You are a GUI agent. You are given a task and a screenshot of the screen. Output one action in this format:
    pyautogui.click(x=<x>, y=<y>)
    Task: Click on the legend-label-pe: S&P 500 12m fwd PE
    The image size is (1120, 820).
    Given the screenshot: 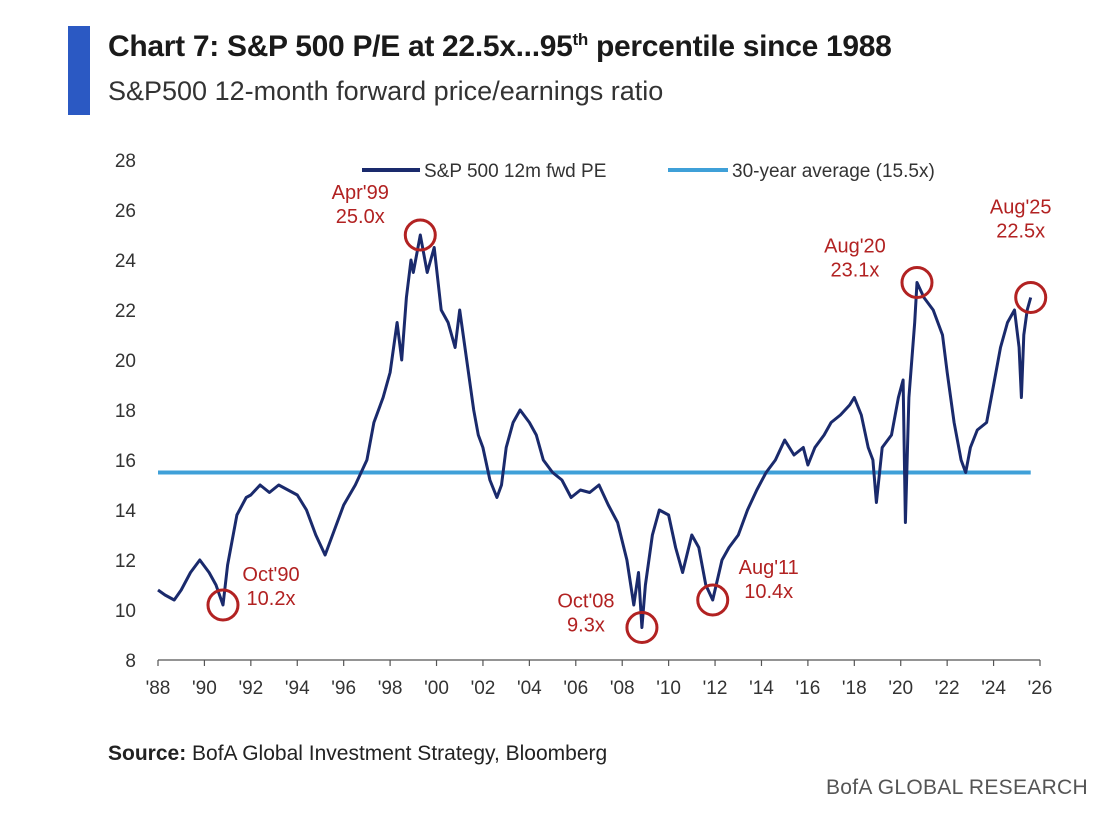 What is the action you would take?
    pyautogui.click(x=515, y=171)
    